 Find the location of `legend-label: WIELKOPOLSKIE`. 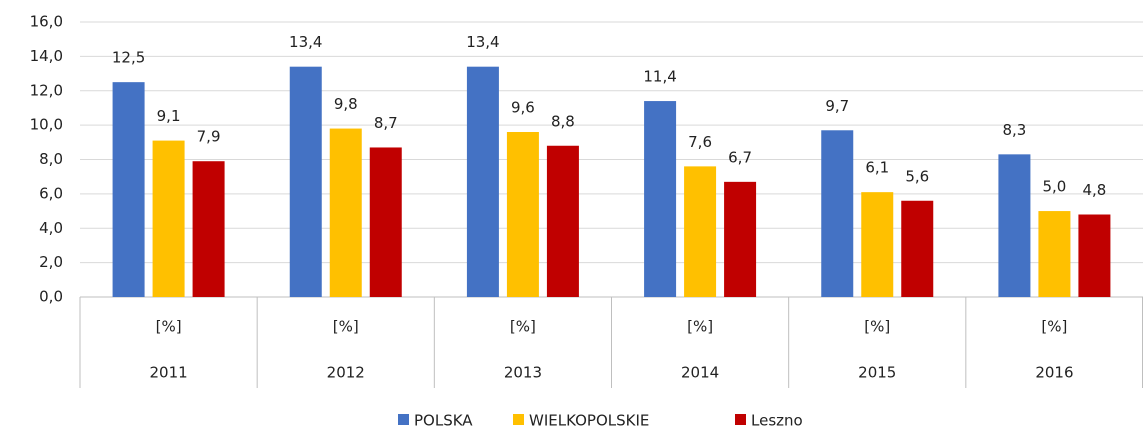

legend-label: WIELKOPOLSKIE is located at coordinates (589, 420).